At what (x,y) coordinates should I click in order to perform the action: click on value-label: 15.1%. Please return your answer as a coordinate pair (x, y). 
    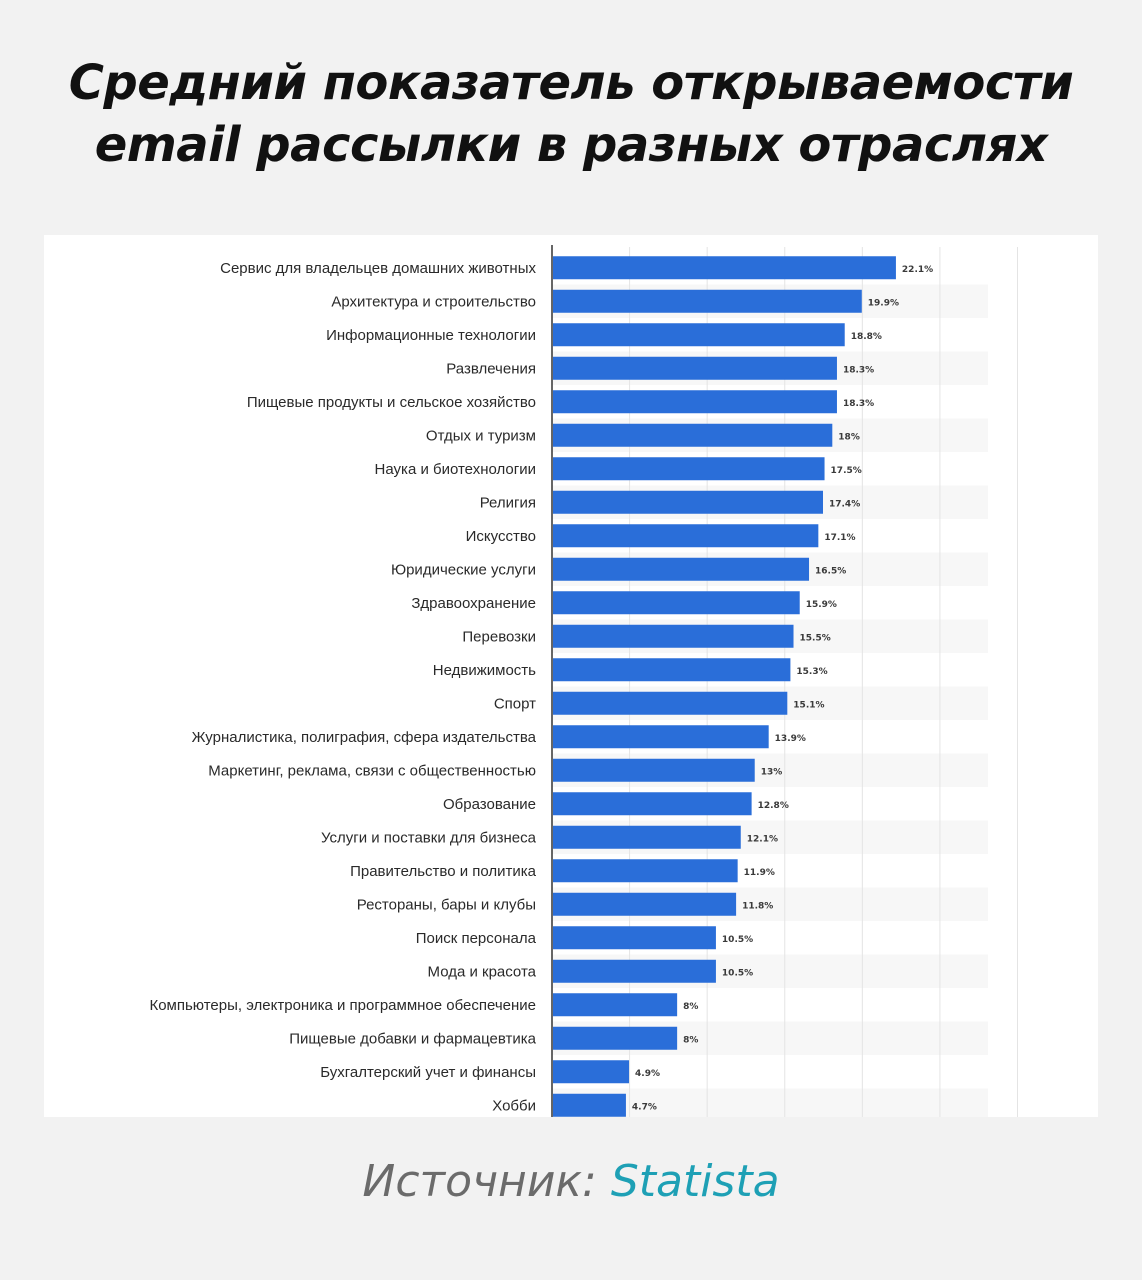
    Looking at the image, I should click on (808, 705).